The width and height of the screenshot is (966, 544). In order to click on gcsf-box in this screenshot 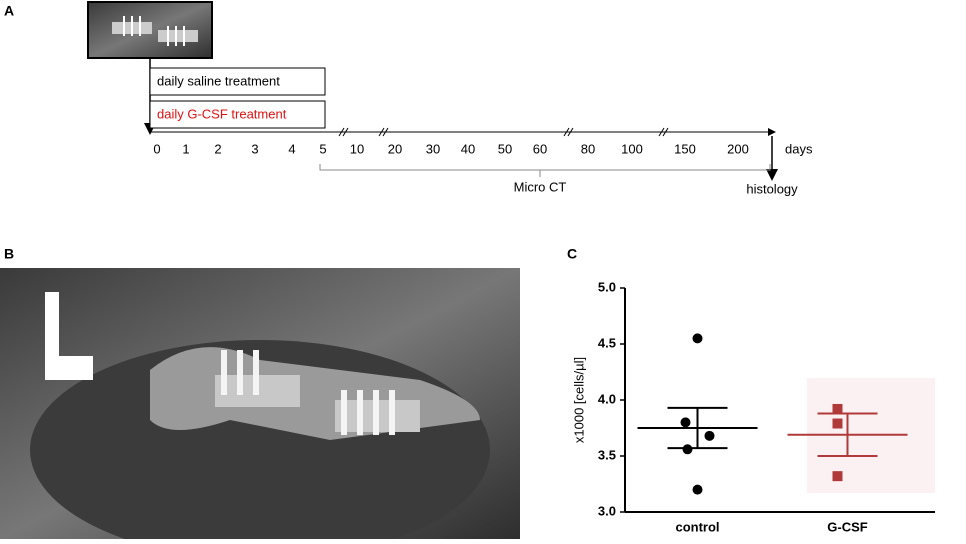, I will do `click(237, 114)`.